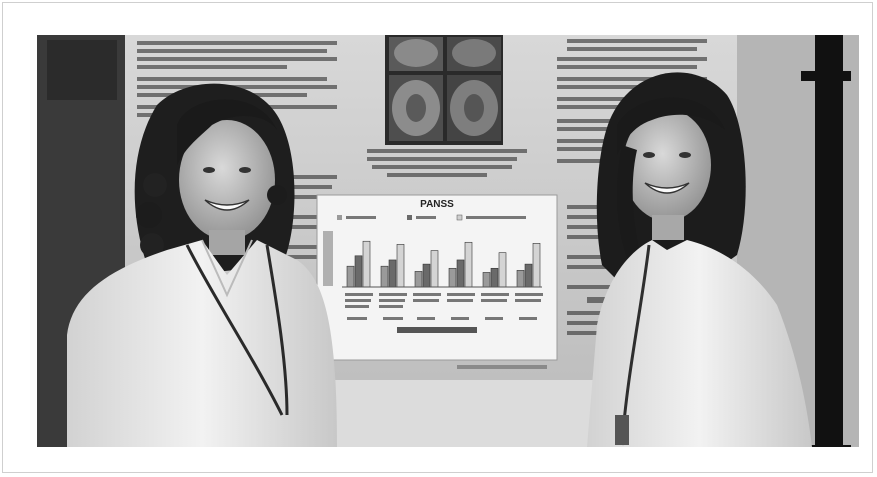  Describe the element at coordinates (444, 90) in the screenshot. I see `brain-scan-images` at that location.